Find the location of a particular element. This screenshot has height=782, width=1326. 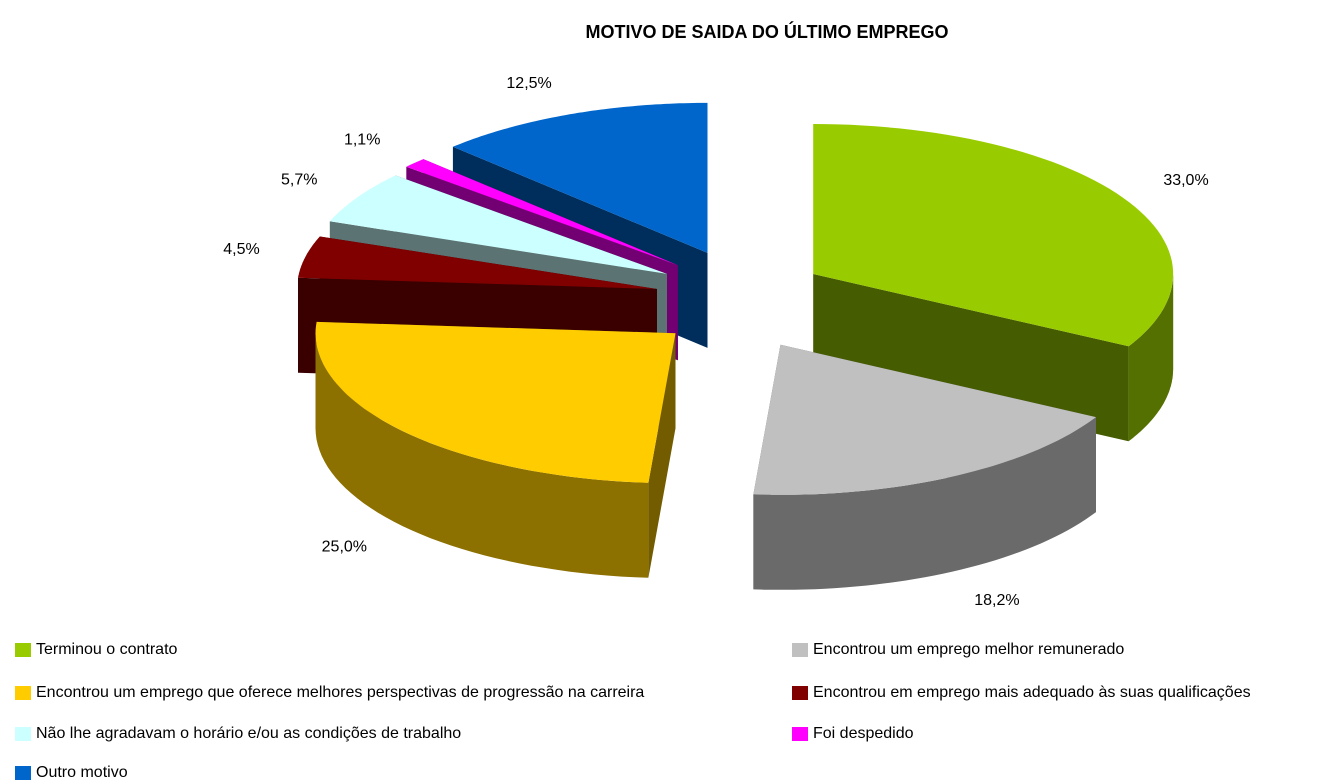

data-label: 33,0% is located at coordinates (1185, 180).